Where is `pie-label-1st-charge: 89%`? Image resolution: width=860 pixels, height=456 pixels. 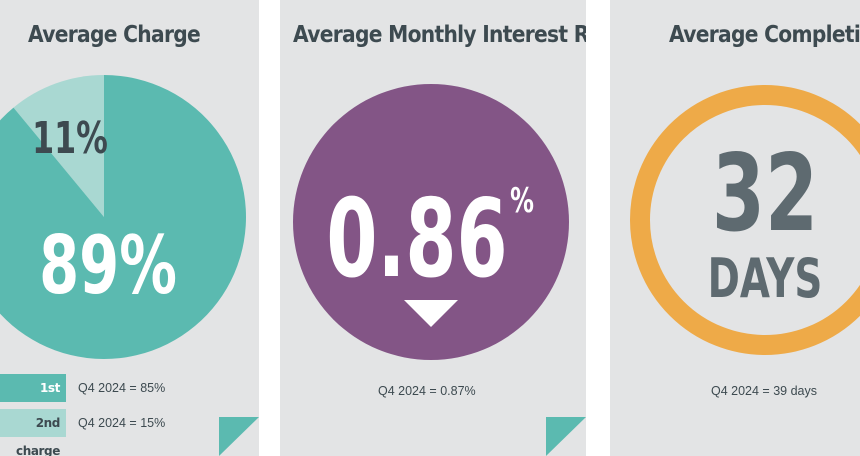
pie-label-1st-charge: 89% is located at coordinates (108, 266).